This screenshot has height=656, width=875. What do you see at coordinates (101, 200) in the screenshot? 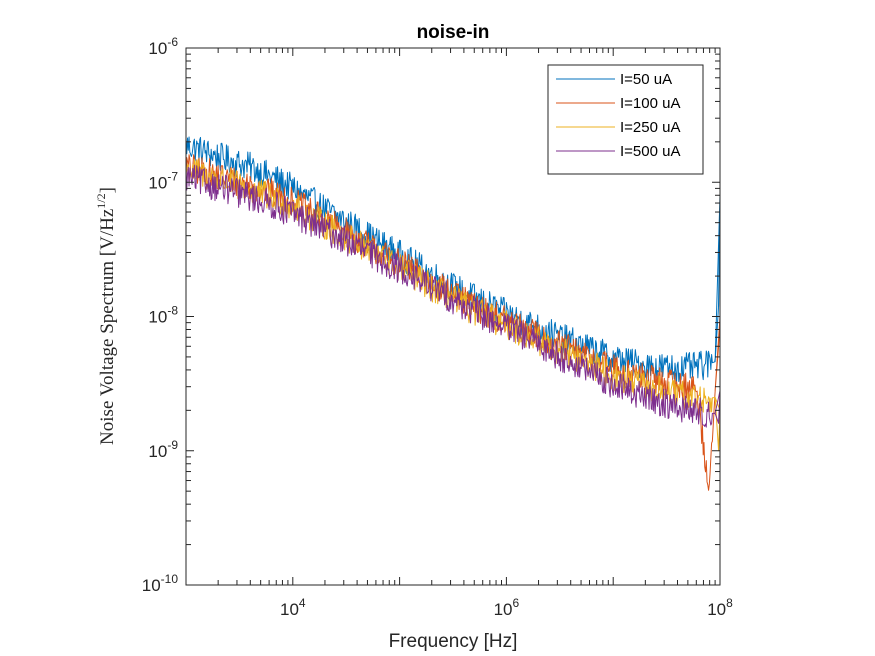
I see `y-axis-label-sup: 1/2` at bounding box center [101, 200].